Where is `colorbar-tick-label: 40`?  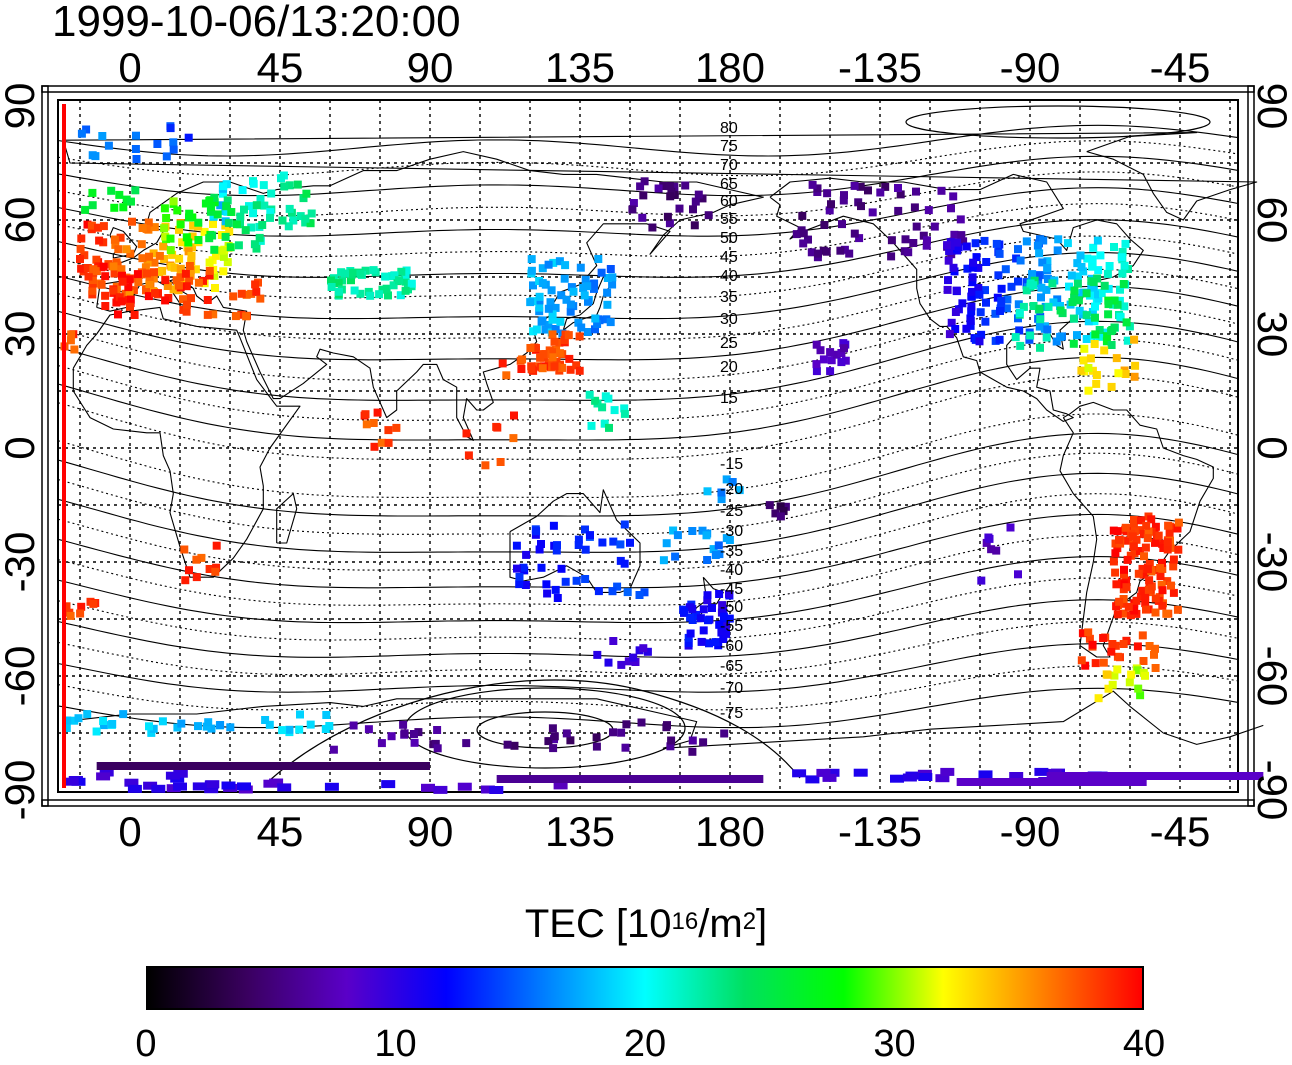
colorbar-tick-label: 40 is located at coordinates (1144, 1044).